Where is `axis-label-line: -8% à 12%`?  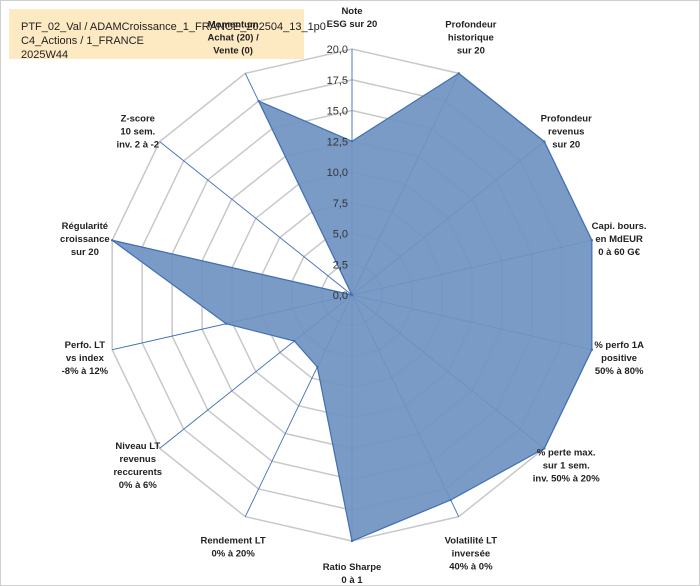 axis-label-line: -8% à 12% is located at coordinates (85, 371).